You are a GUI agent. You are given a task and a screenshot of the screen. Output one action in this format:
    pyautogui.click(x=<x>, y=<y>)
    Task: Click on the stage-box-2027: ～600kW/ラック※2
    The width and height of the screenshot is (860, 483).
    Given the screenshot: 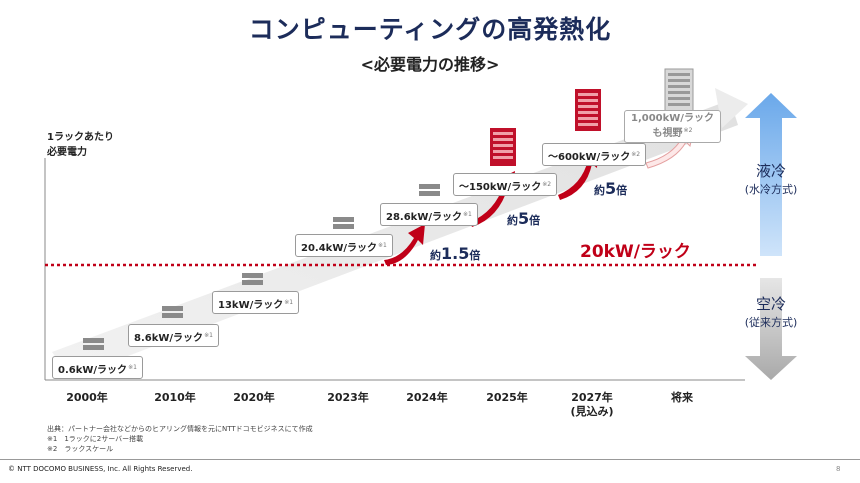 What is the action you would take?
    pyautogui.click(x=594, y=154)
    